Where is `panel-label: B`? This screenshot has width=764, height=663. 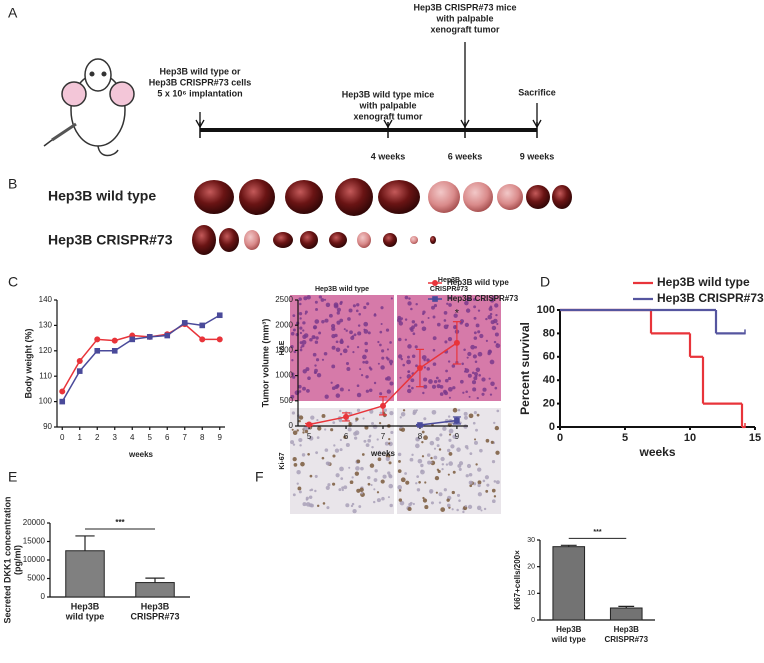
panel-label: B is located at coordinates (12, 184).